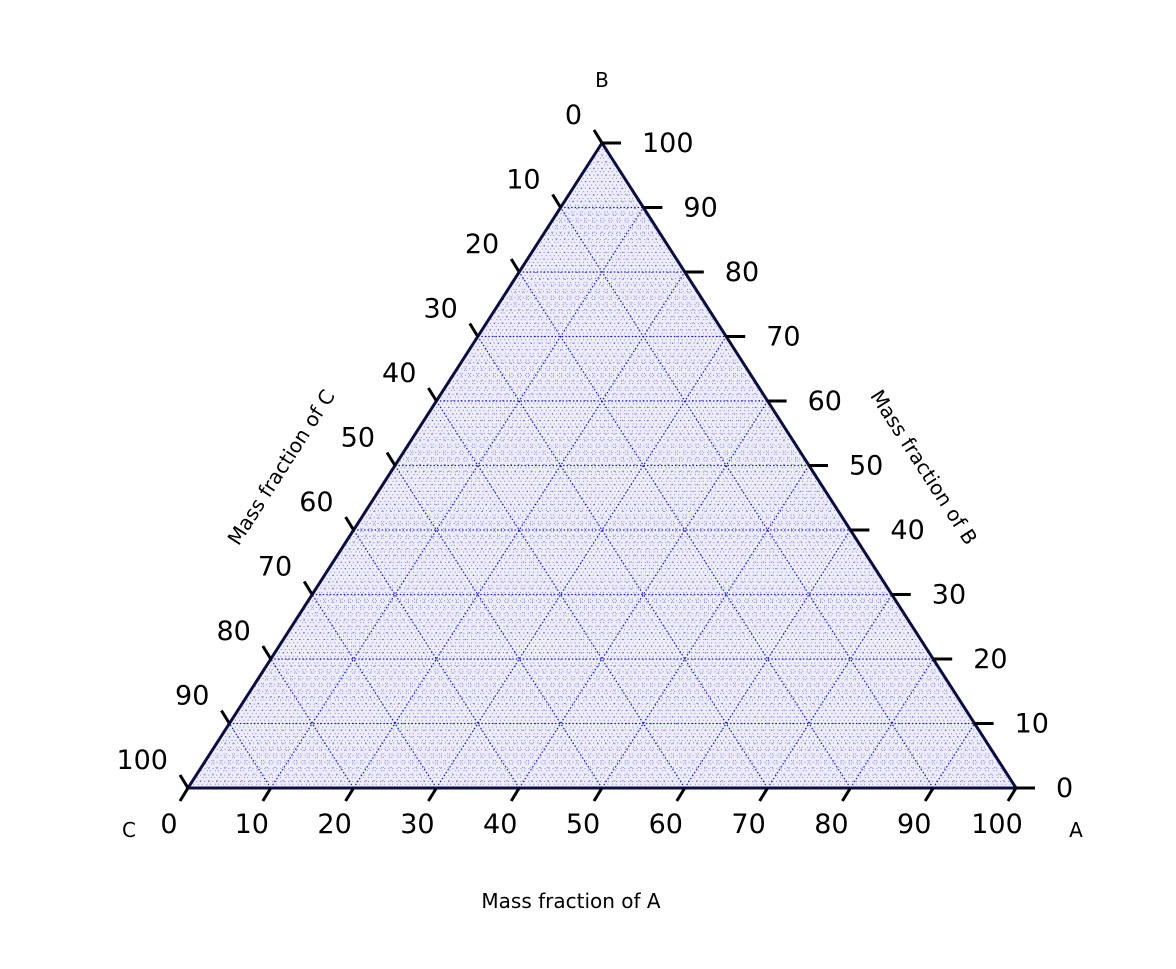 The width and height of the screenshot is (1176, 969). Describe the element at coordinates (949, 595) in the screenshot. I see `tick-label-b: 30` at that location.